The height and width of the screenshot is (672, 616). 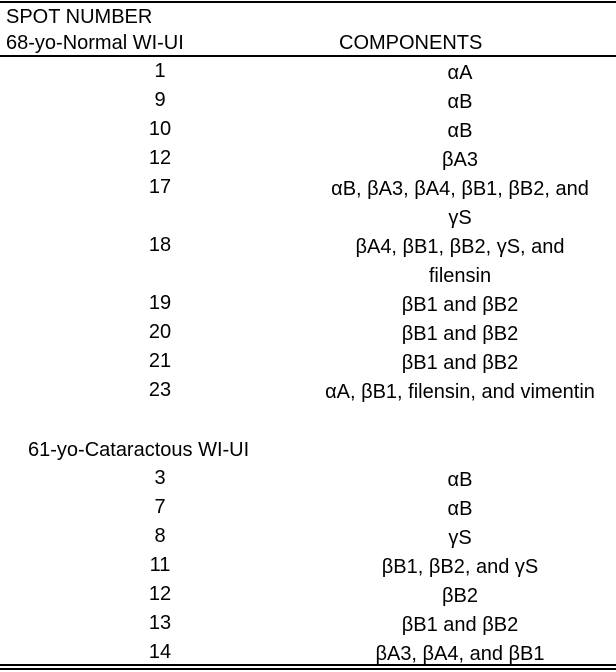 I want to click on spot-cell: 23, so click(x=160, y=390).